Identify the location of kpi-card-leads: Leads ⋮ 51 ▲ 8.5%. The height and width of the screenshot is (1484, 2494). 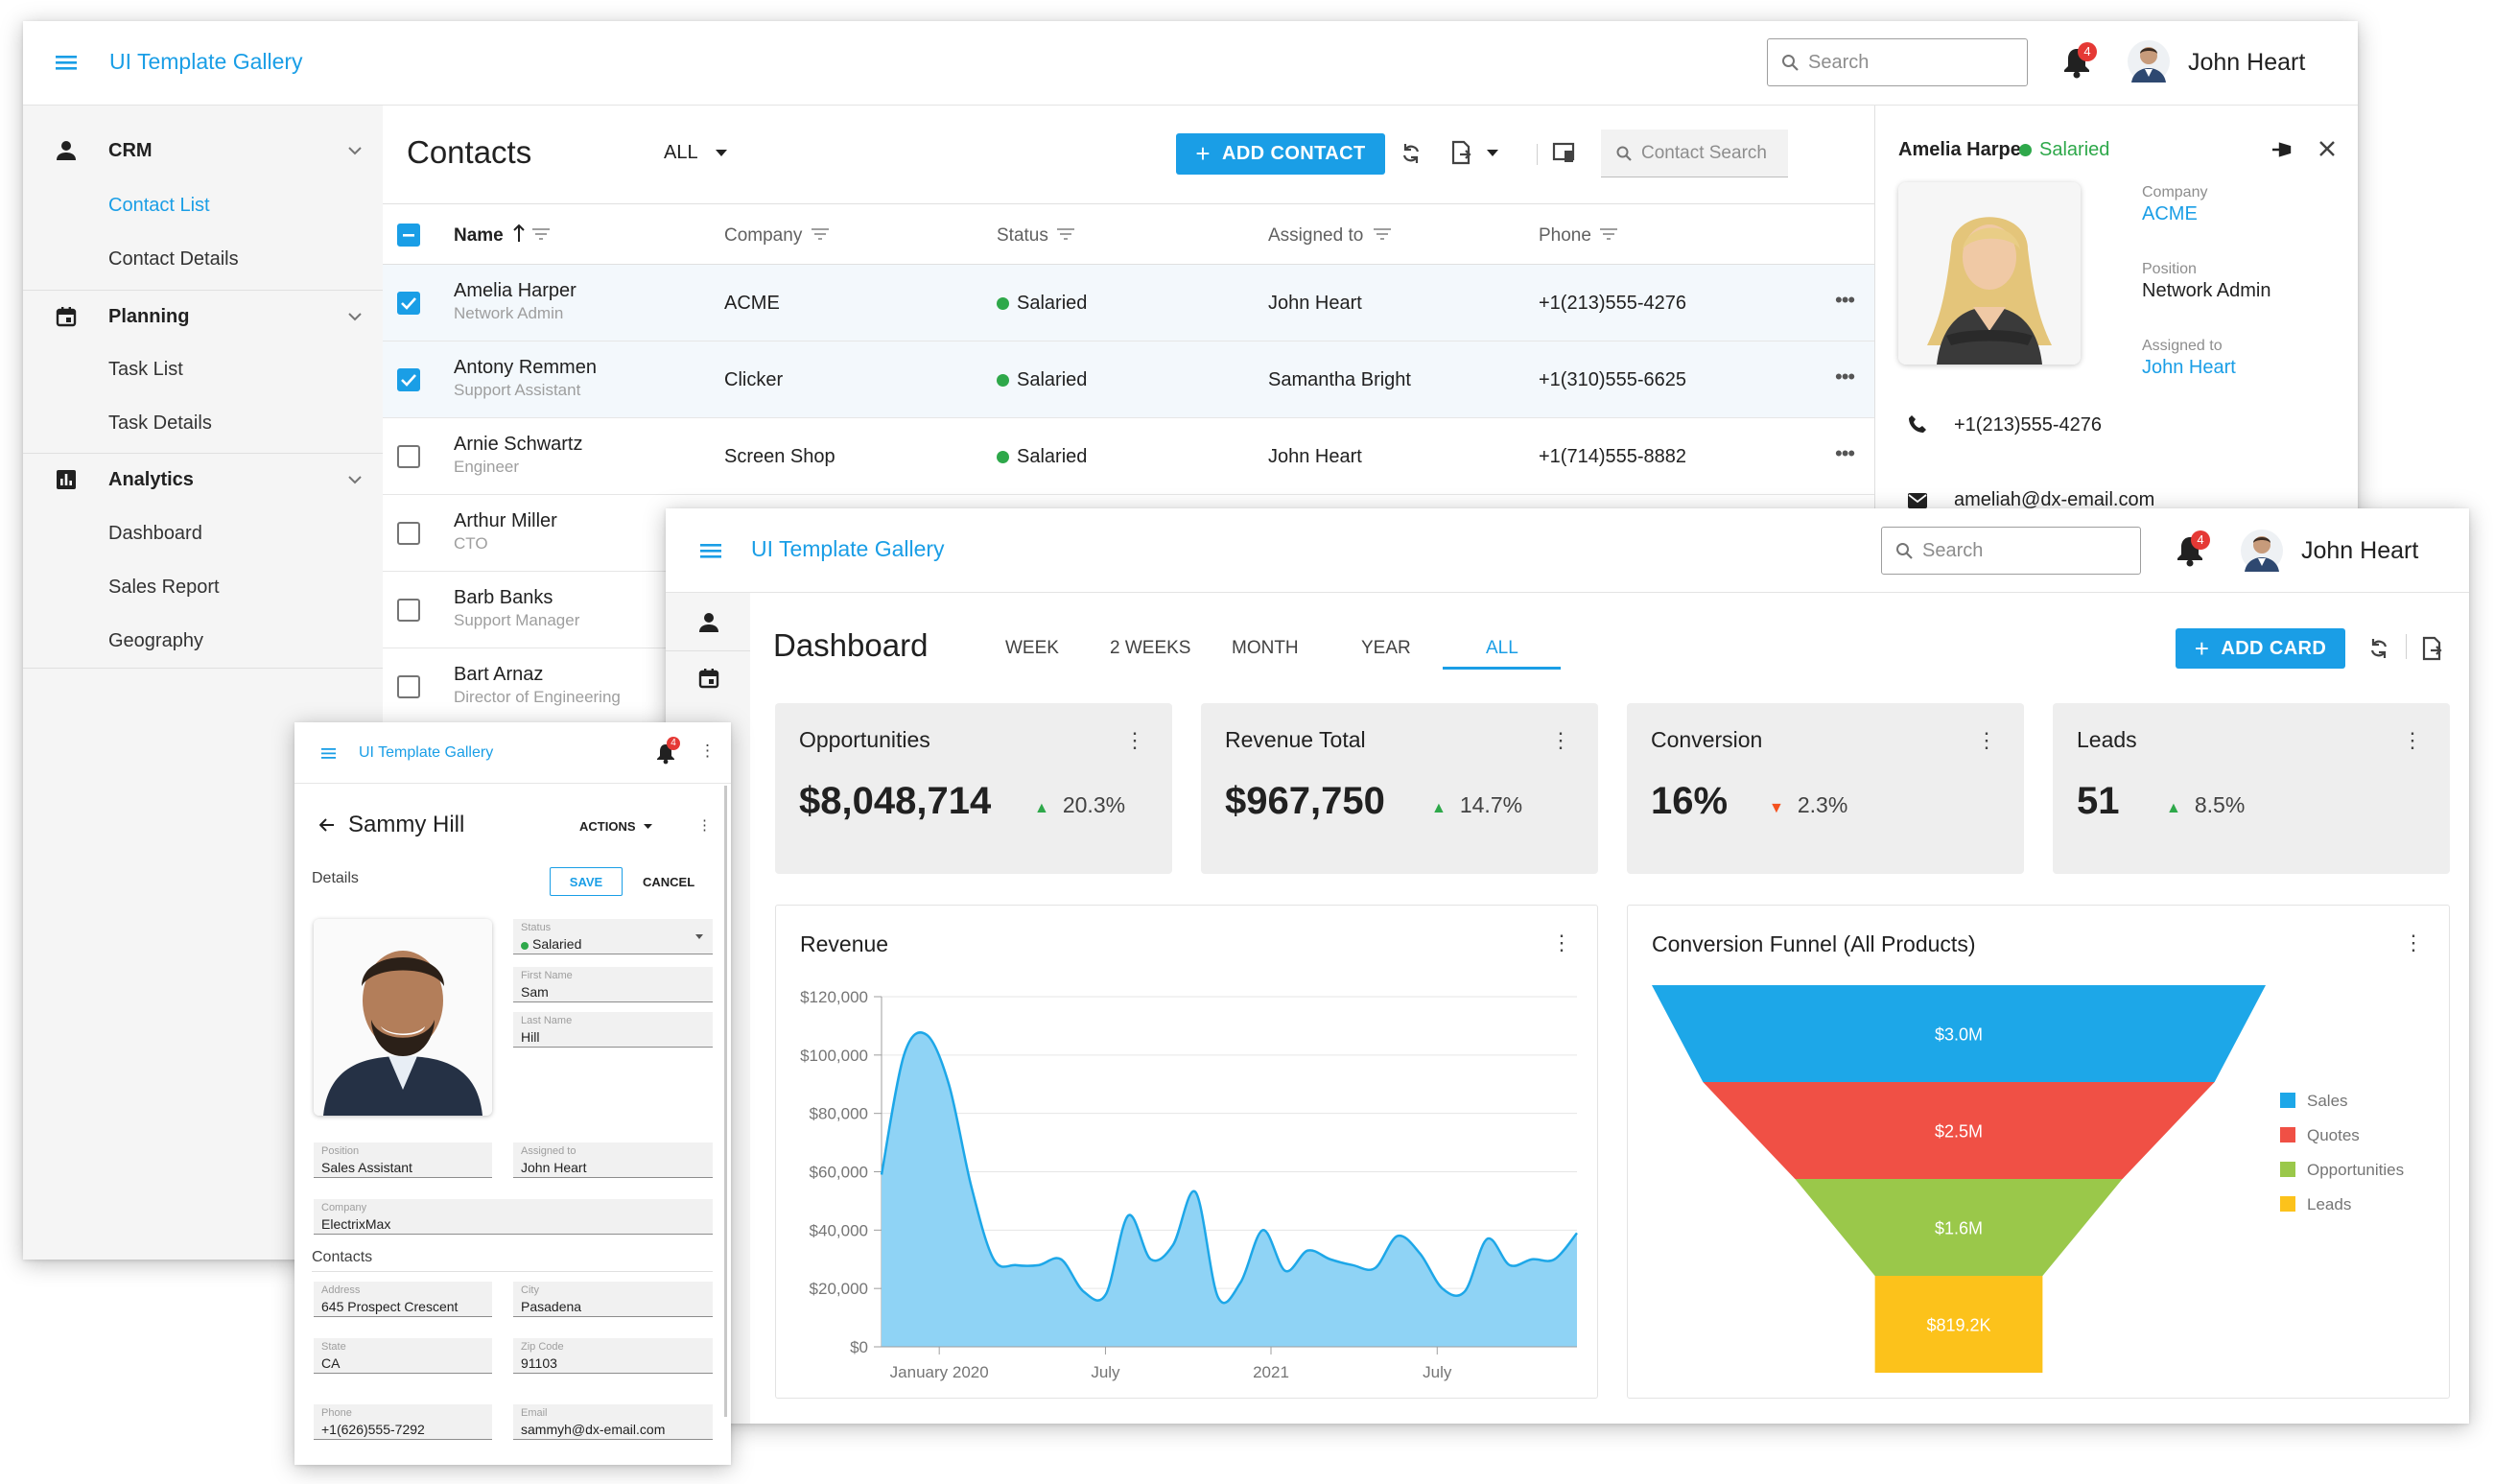
(2251, 789).